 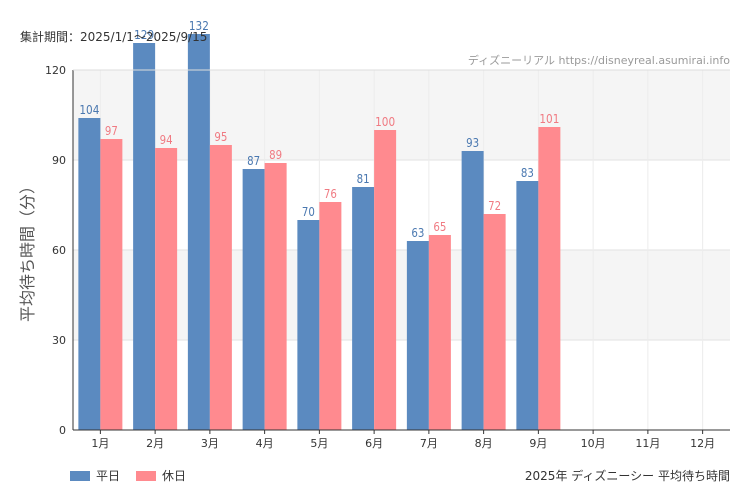 I want to click on x-tick-label: 11月, so click(x=647, y=443).